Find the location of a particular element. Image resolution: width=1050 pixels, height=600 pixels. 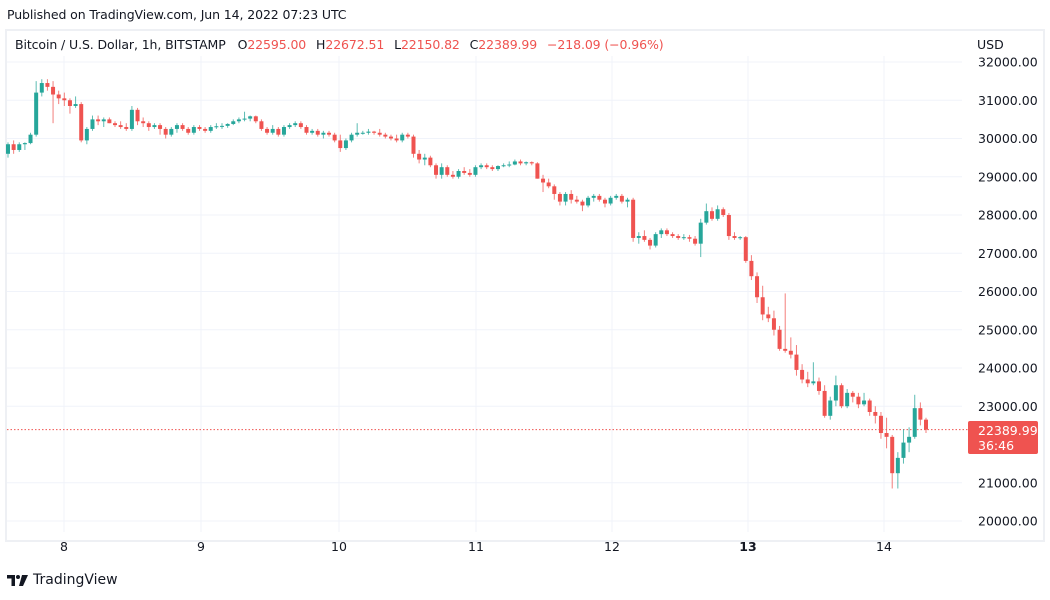

low-value: 22150.82 is located at coordinates (430, 44).